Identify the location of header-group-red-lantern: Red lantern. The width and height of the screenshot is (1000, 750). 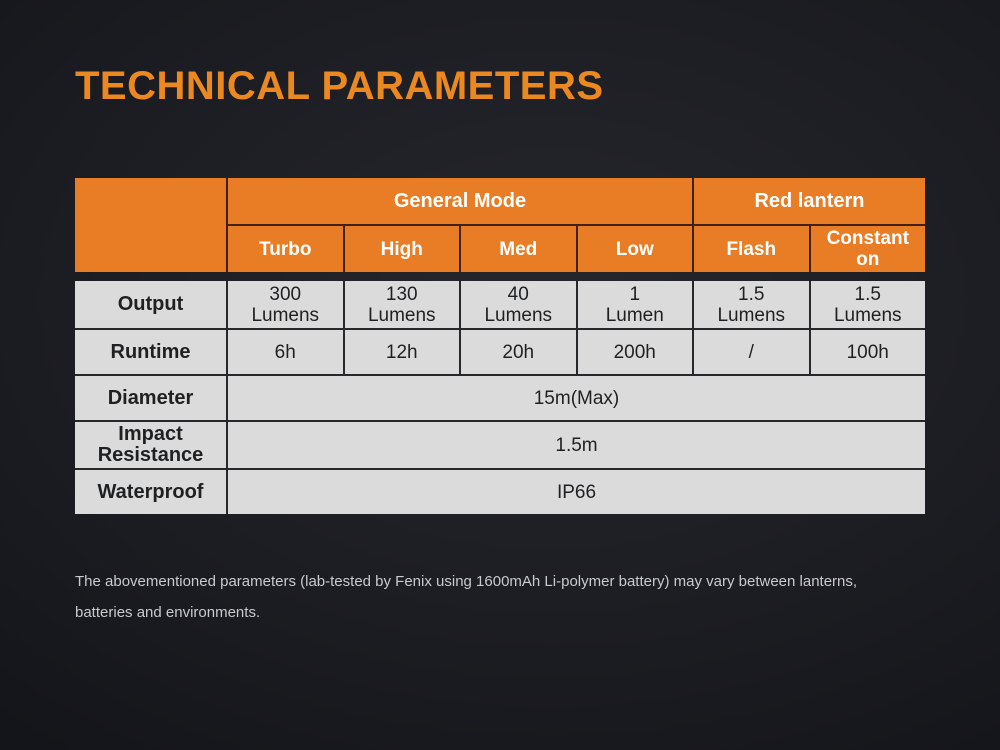
(809, 201).